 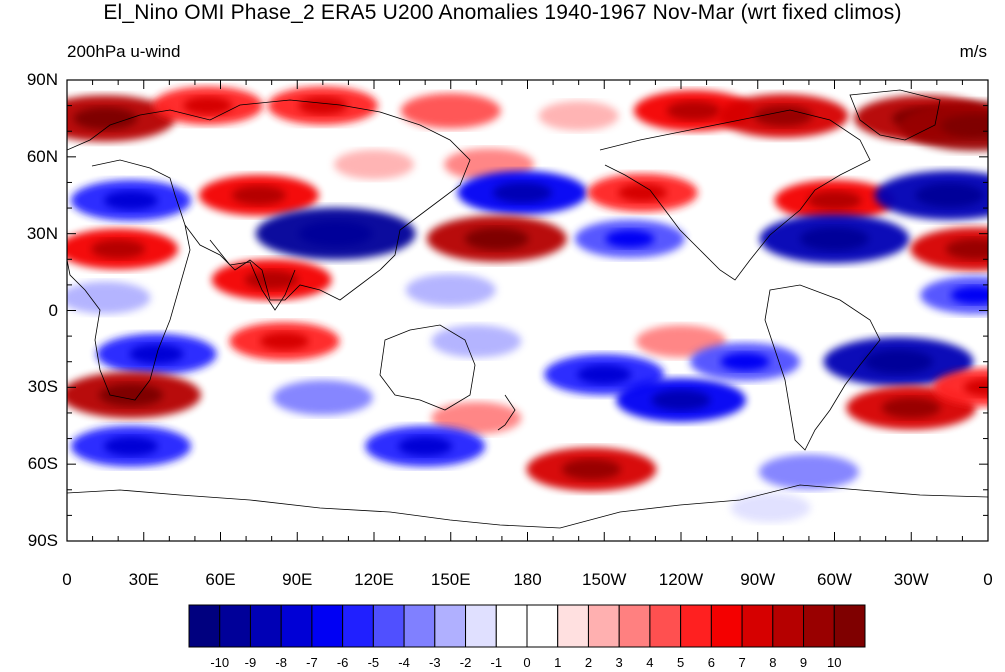 I want to click on lat-tick-label: 60N, so click(x=42, y=156).